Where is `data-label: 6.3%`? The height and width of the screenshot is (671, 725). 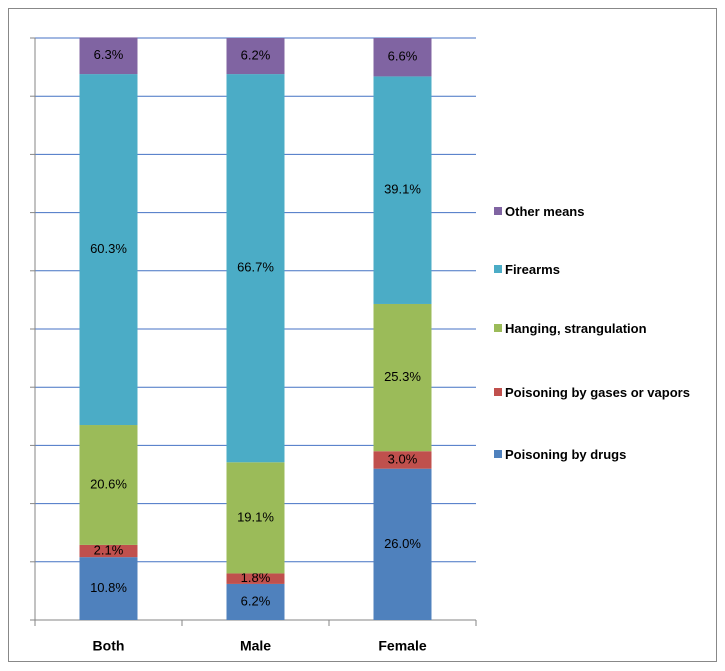
data-label: 6.3% is located at coordinates (109, 54).